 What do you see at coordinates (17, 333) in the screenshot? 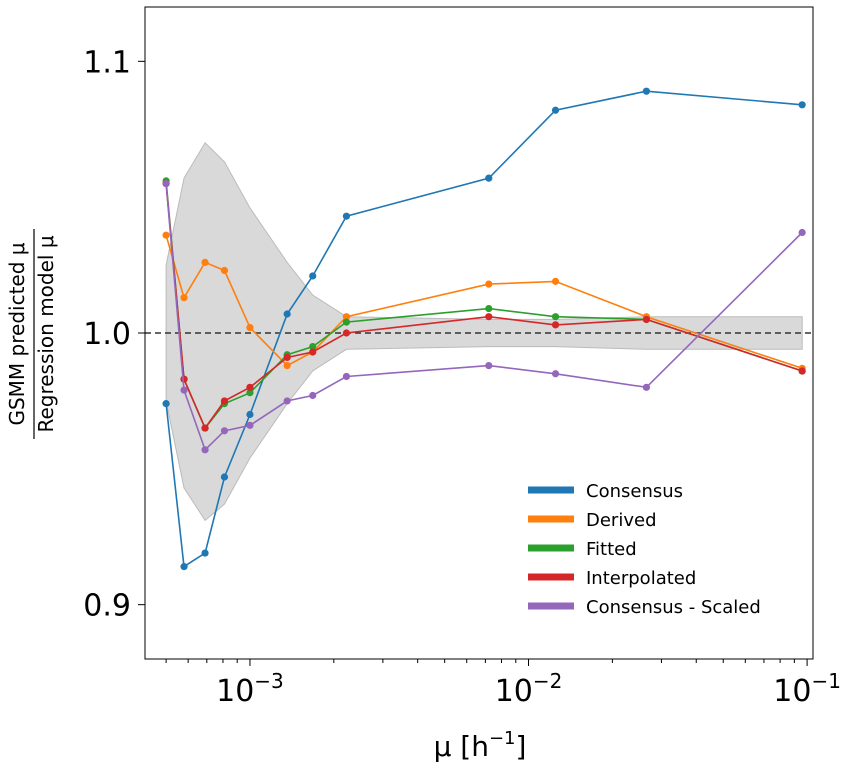
I see `y-axis-label-numerator: GSMM predicted μ` at bounding box center [17, 333].